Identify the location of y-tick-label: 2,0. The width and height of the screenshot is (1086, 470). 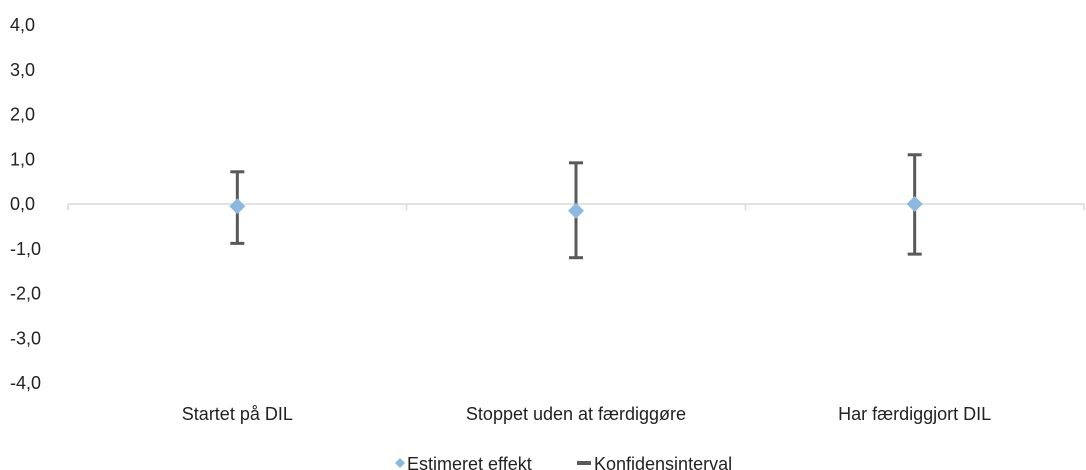
(22, 115).